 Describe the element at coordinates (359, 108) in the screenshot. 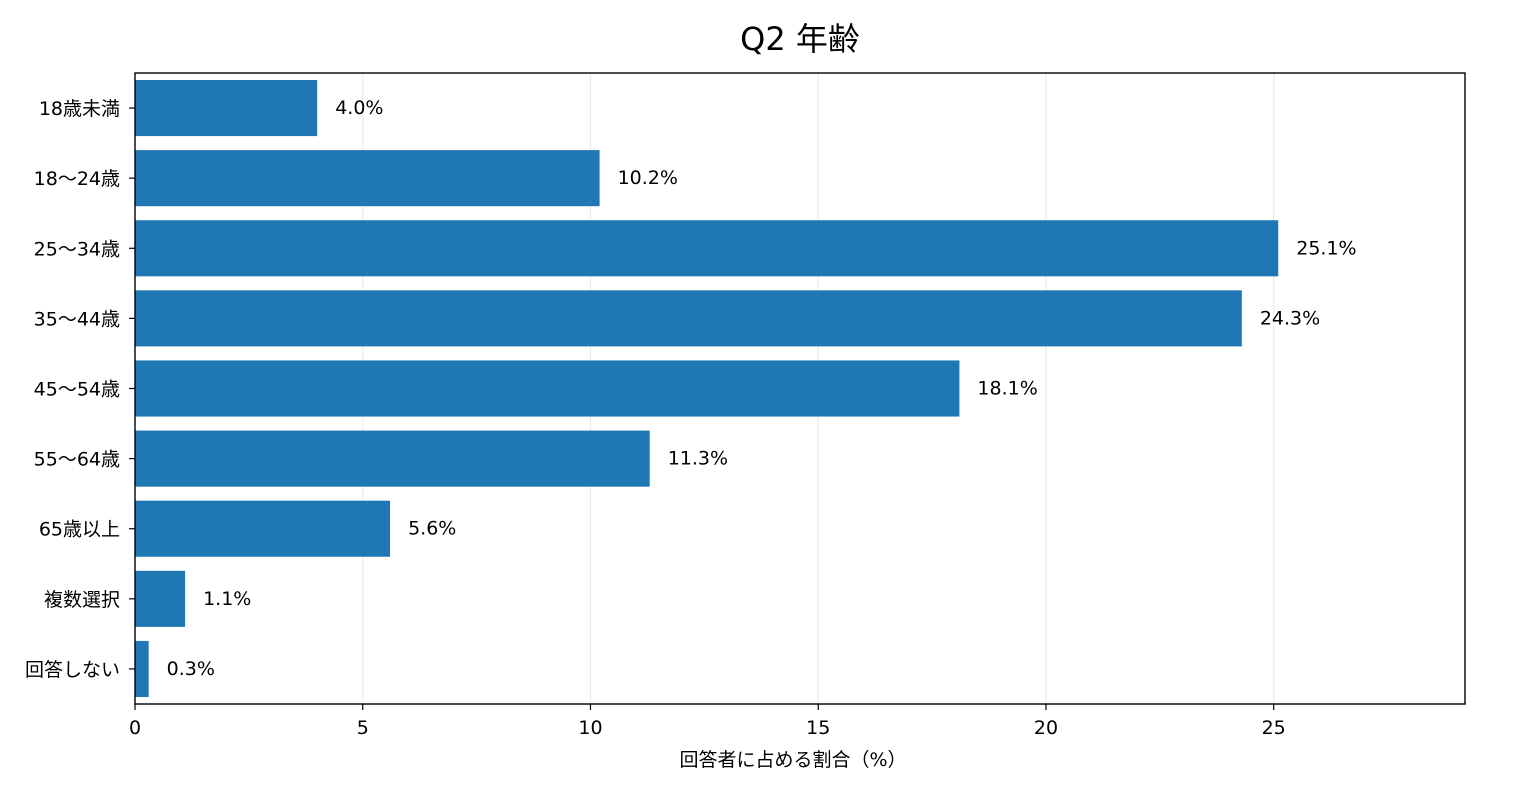

I see `bar-value-label: 4.0%` at that location.